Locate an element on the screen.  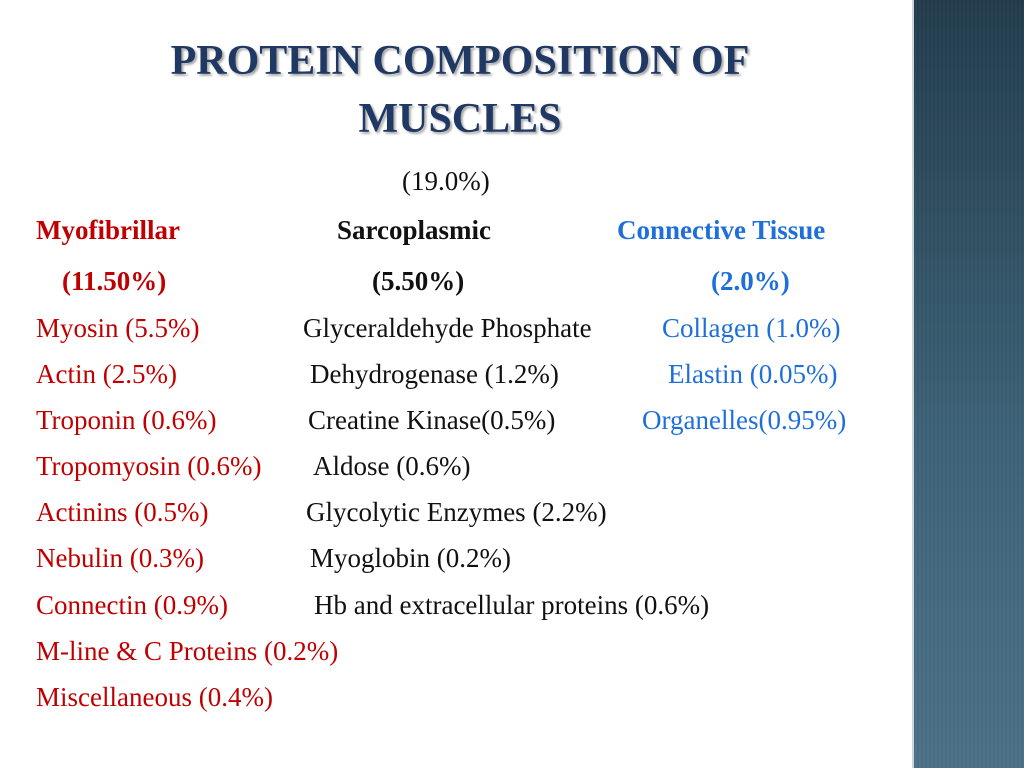
total-percentage: (19.0%) is located at coordinates (446, 181).